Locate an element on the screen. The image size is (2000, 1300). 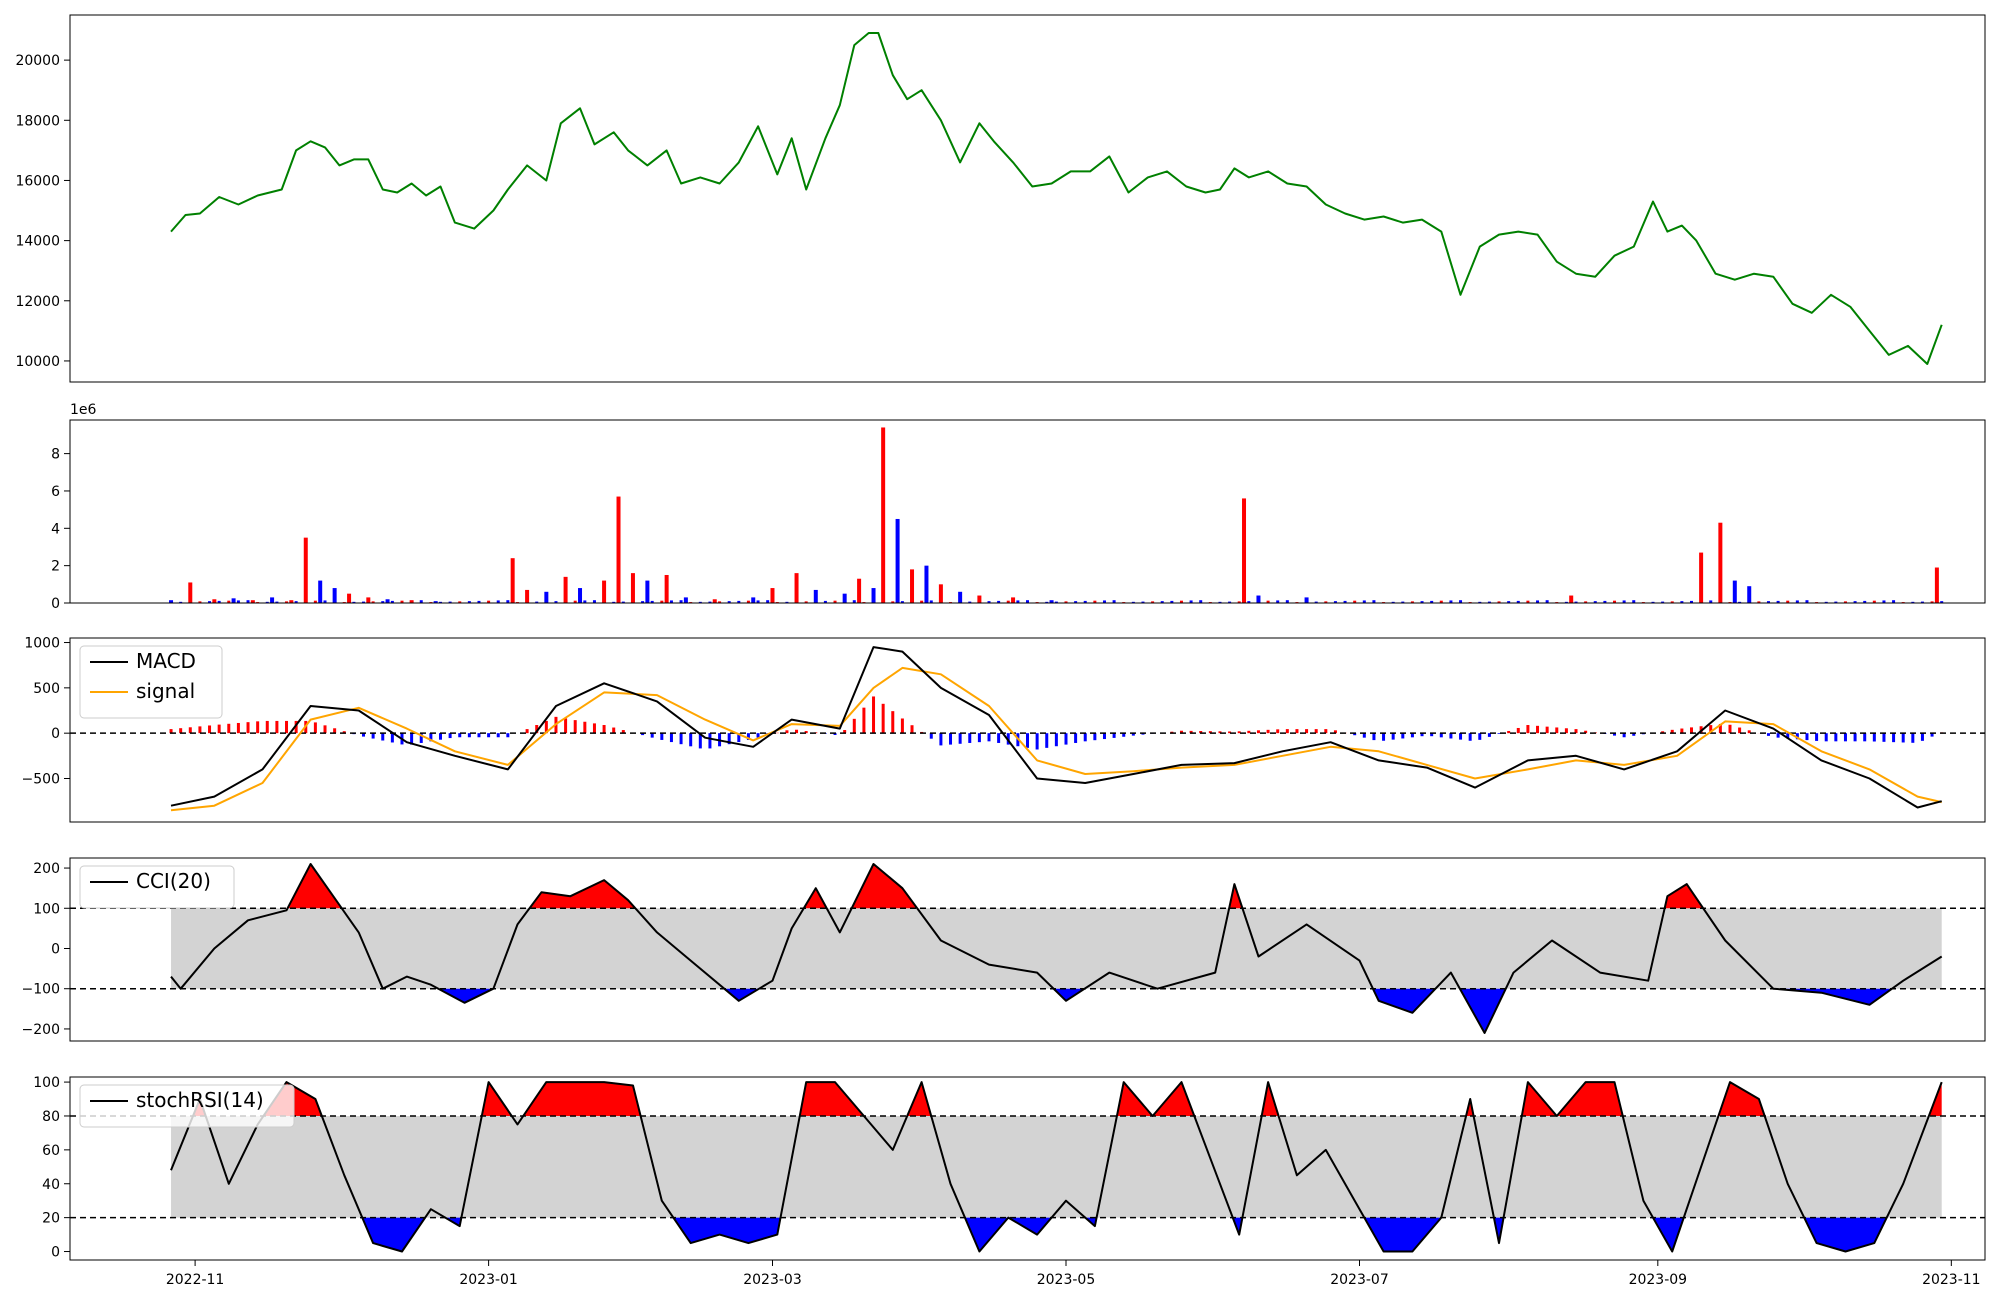
legend-box is located at coordinates (187, 1106).